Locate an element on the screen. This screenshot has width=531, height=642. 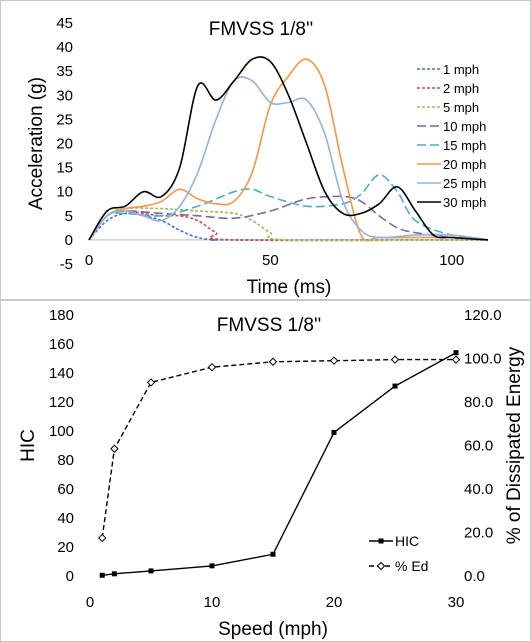
y2-tick-label: 20.0 is located at coordinates (478, 533).